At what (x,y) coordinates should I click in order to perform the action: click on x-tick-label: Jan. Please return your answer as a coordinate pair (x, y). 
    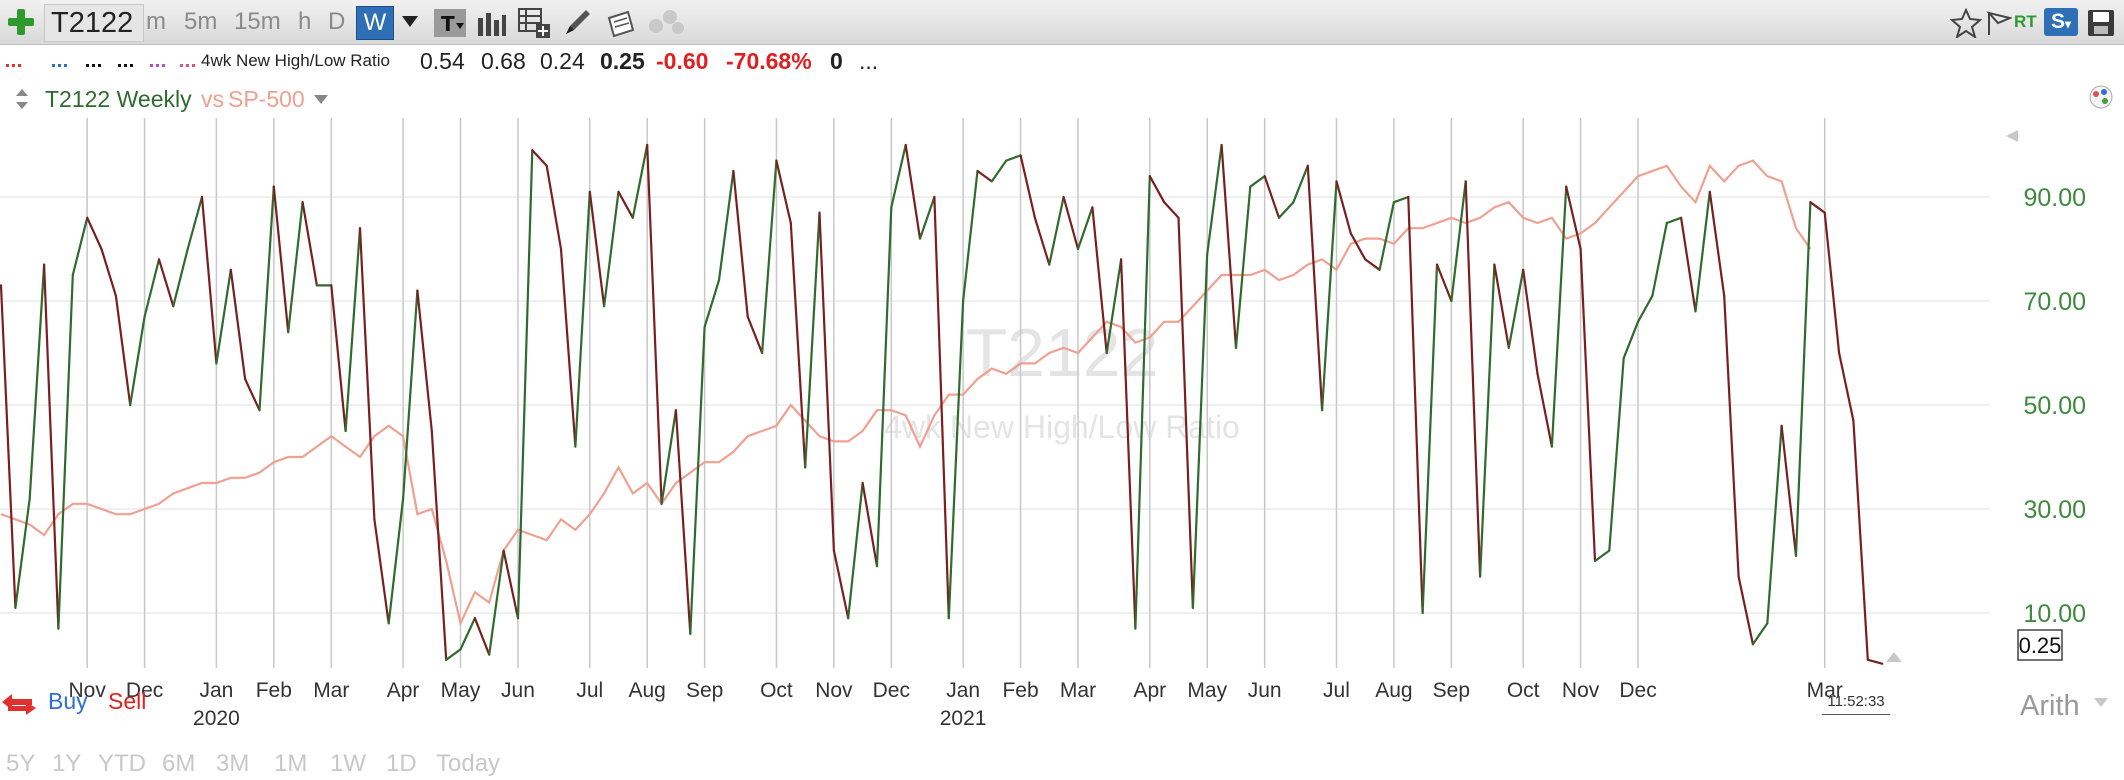
    Looking at the image, I should click on (963, 690).